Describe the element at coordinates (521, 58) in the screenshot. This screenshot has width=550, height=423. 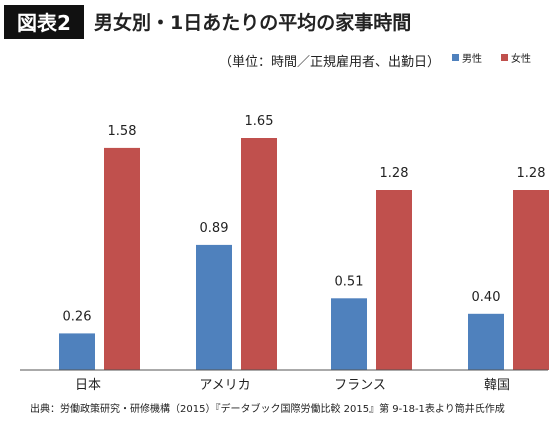
I see `legend-label-female: 女性` at that location.